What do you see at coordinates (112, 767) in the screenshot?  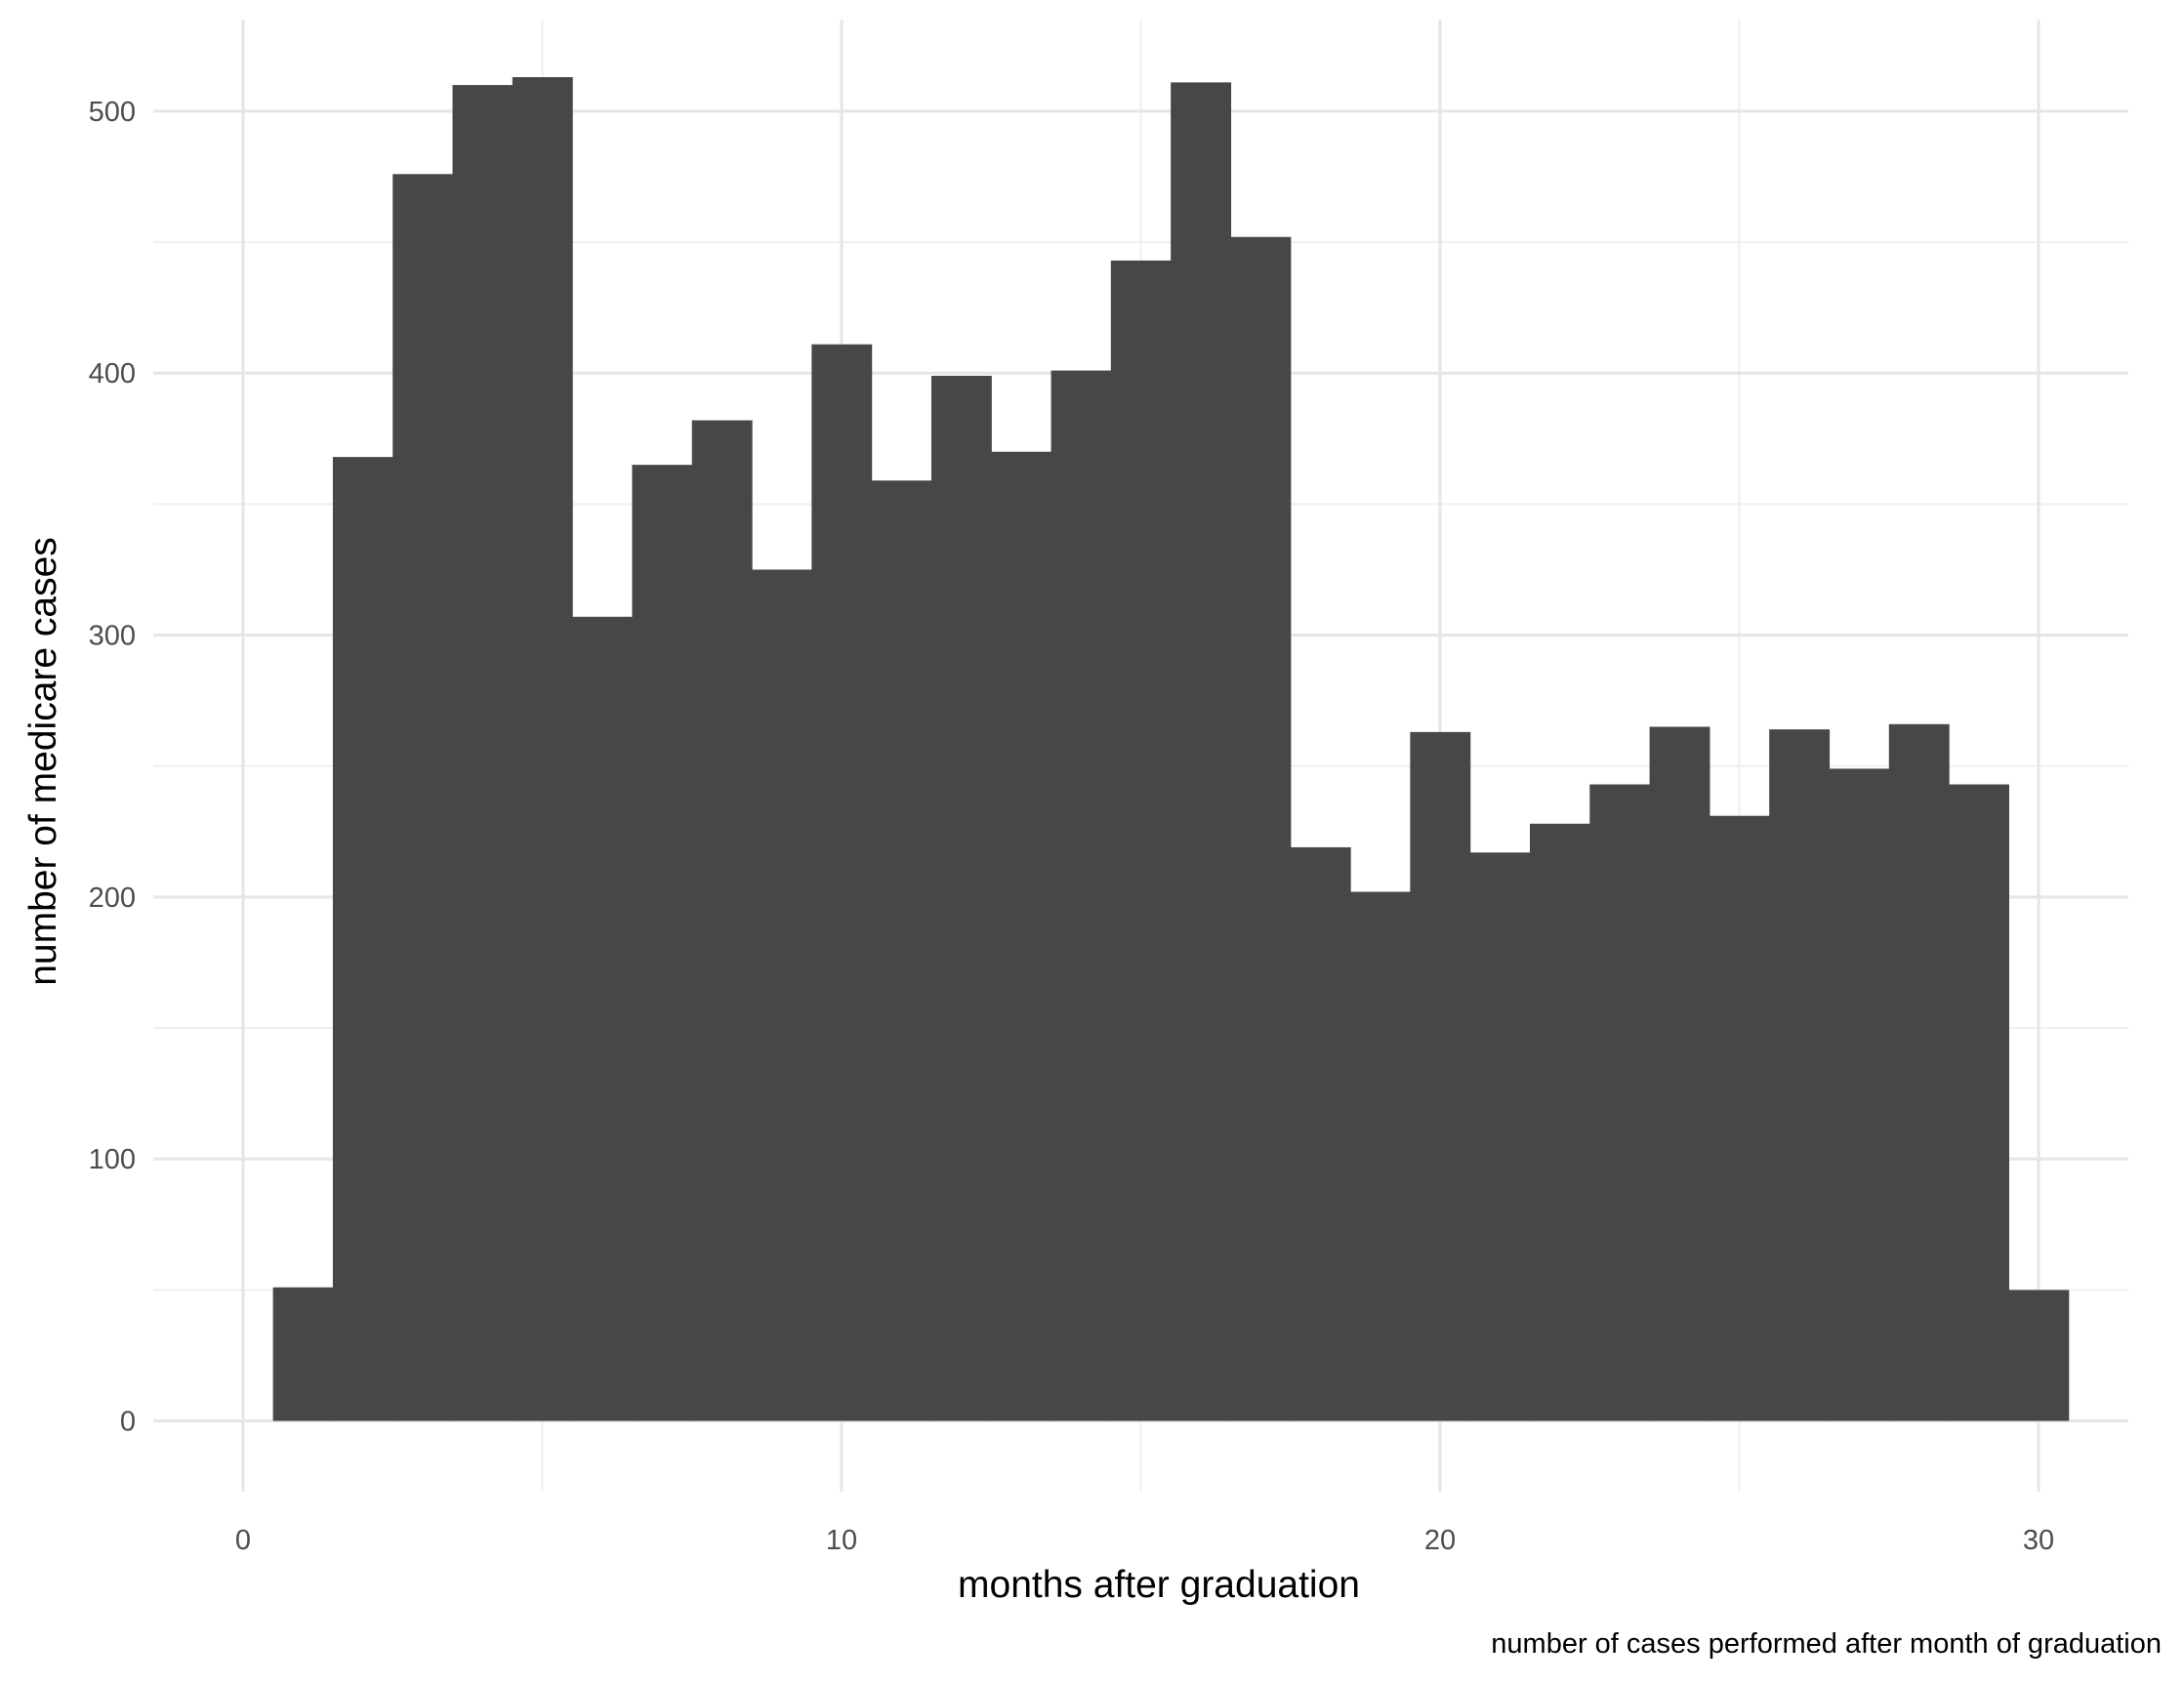 I see `y-axis-tick-labels: 0 100 200 300 400 500` at bounding box center [112, 767].